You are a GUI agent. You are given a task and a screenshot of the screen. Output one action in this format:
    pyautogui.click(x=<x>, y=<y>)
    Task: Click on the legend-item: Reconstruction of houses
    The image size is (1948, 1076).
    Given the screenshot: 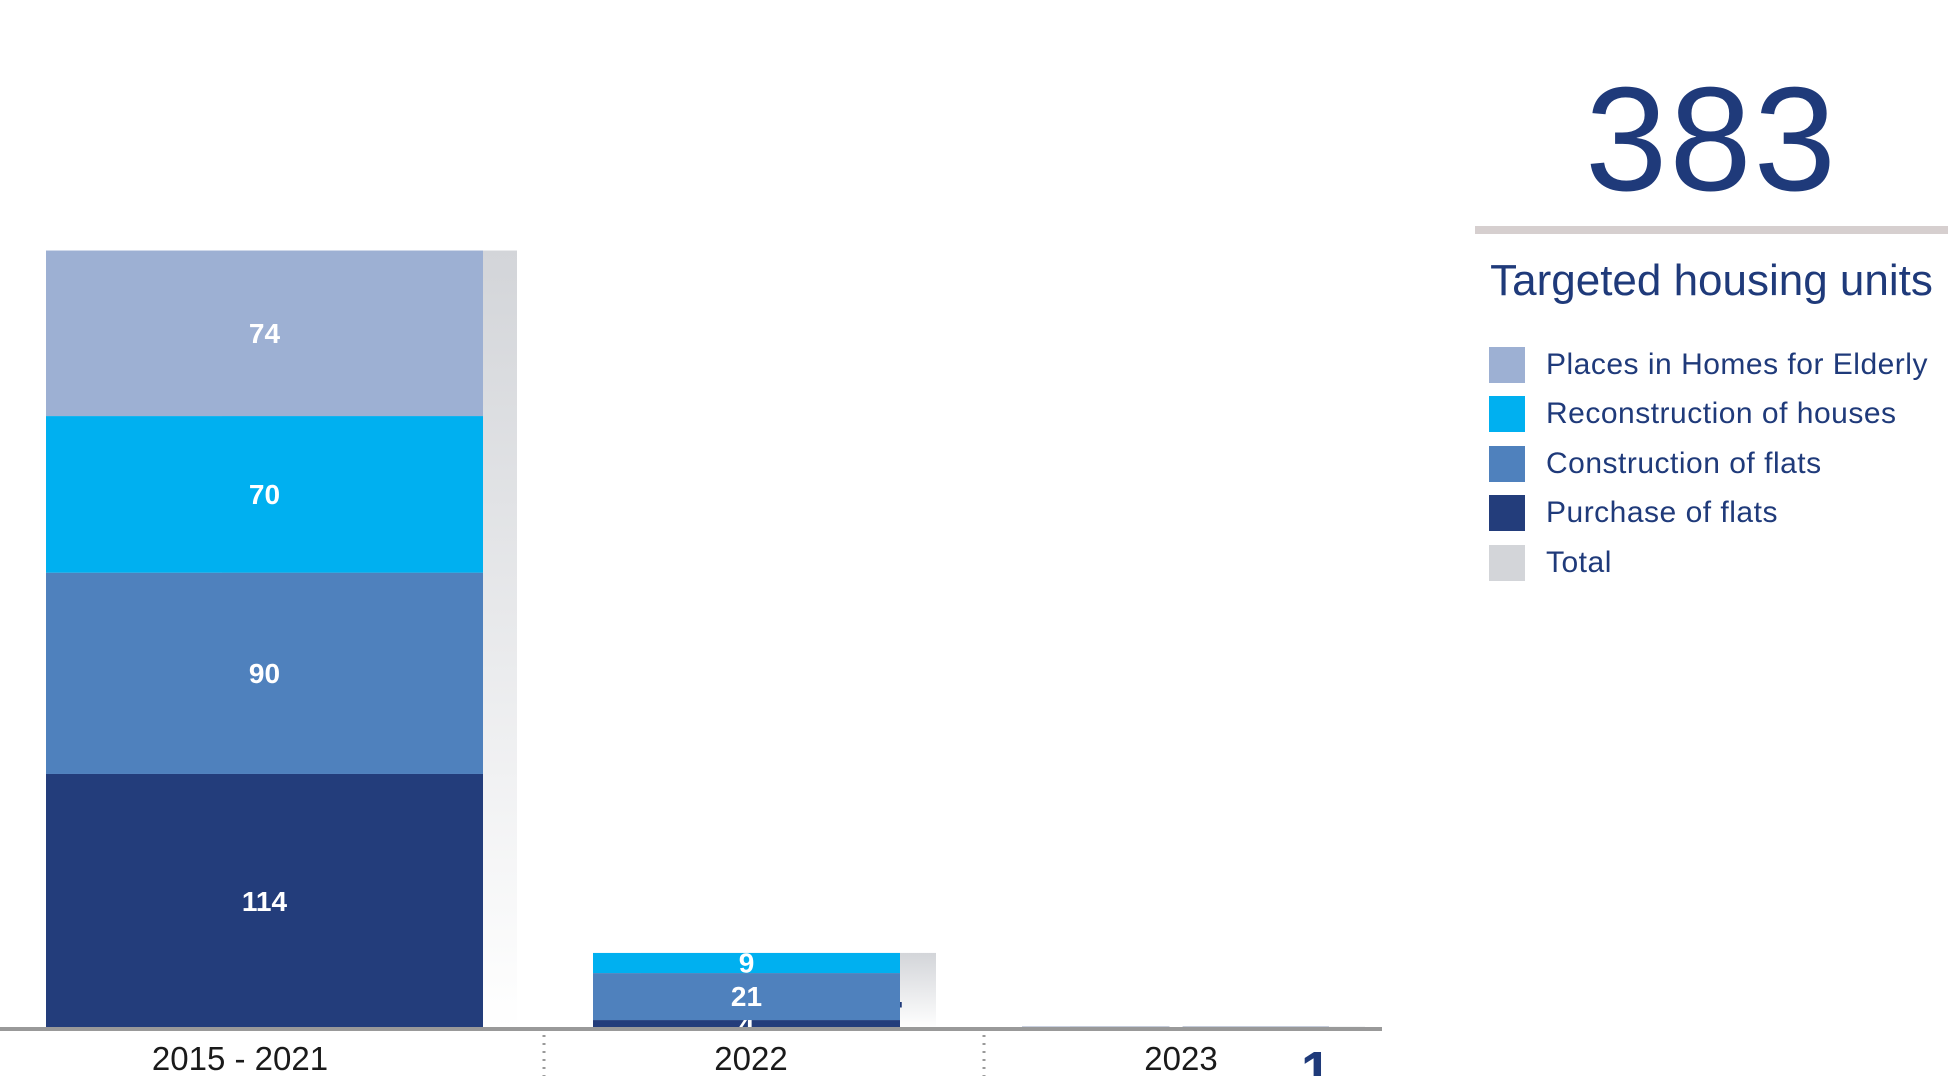 What is the action you would take?
    pyautogui.click(x=1718, y=415)
    